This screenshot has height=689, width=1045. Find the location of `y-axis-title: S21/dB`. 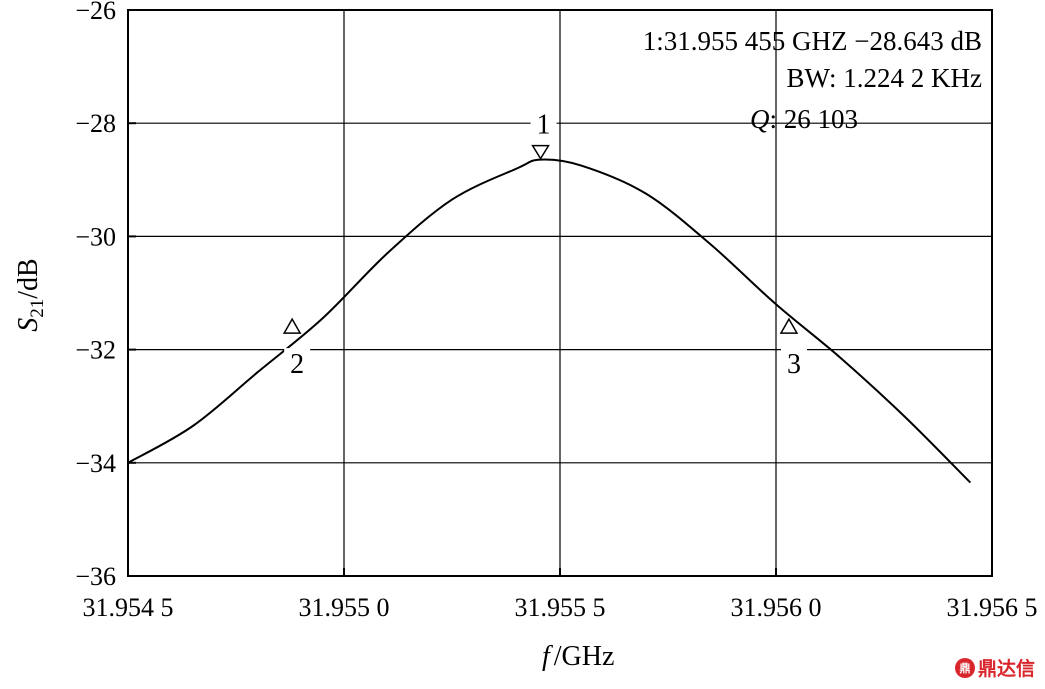

y-axis-title: S21/dB is located at coordinates (30, 294).